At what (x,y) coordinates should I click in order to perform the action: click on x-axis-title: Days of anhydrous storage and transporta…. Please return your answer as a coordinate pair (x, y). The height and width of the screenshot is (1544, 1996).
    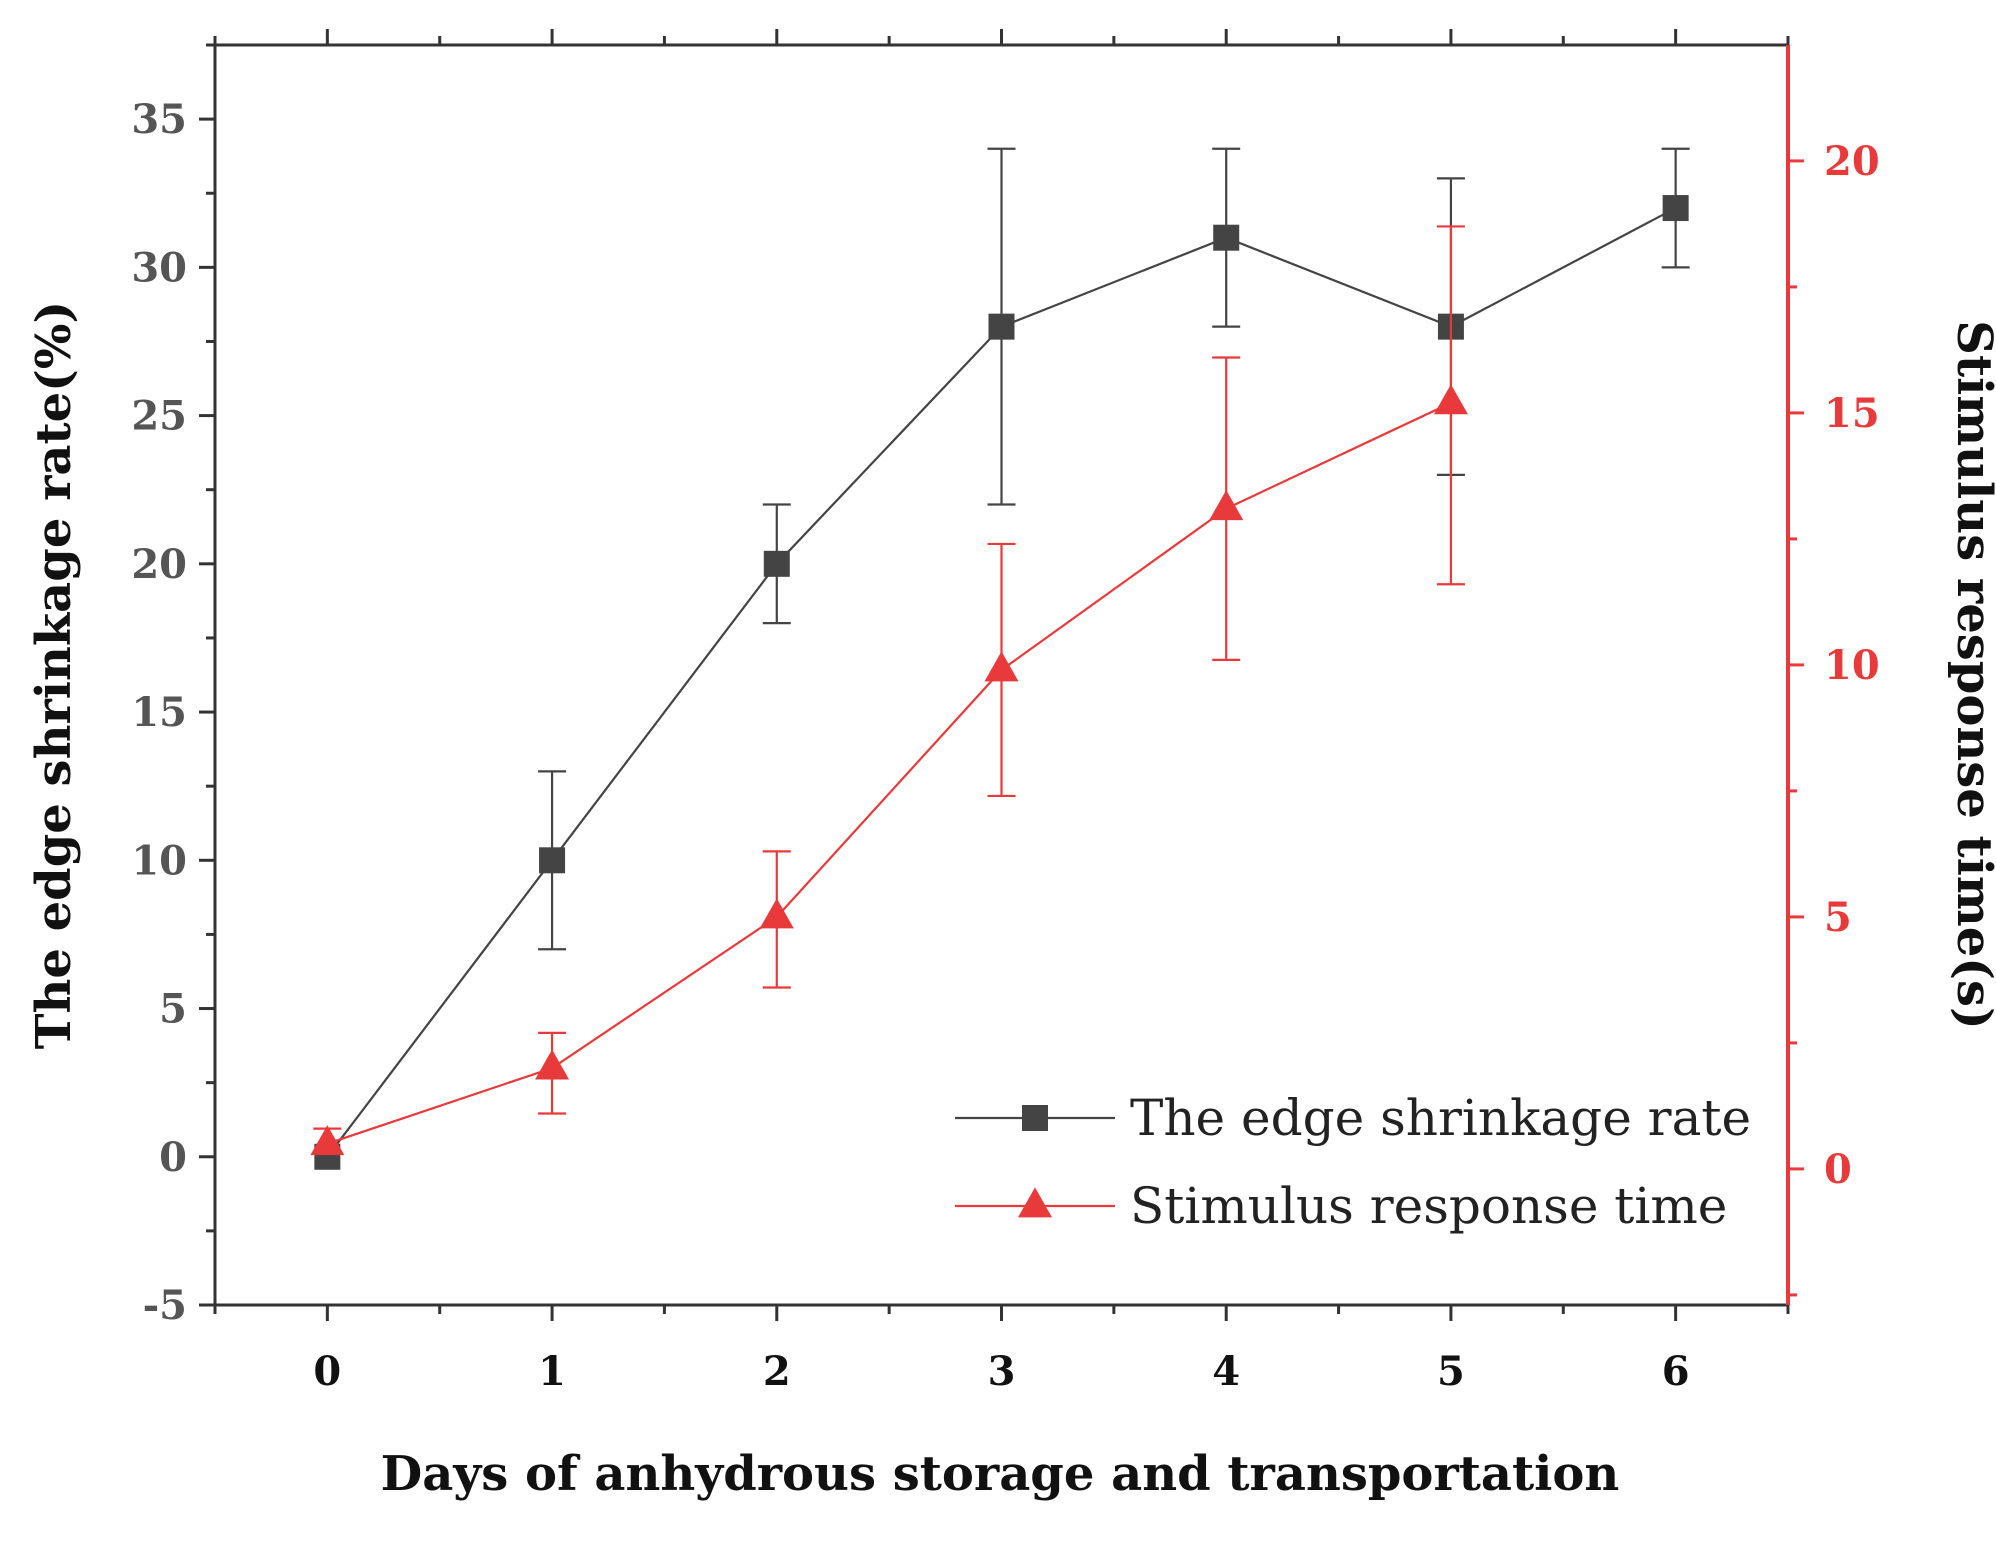
    Looking at the image, I should click on (1000, 1474).